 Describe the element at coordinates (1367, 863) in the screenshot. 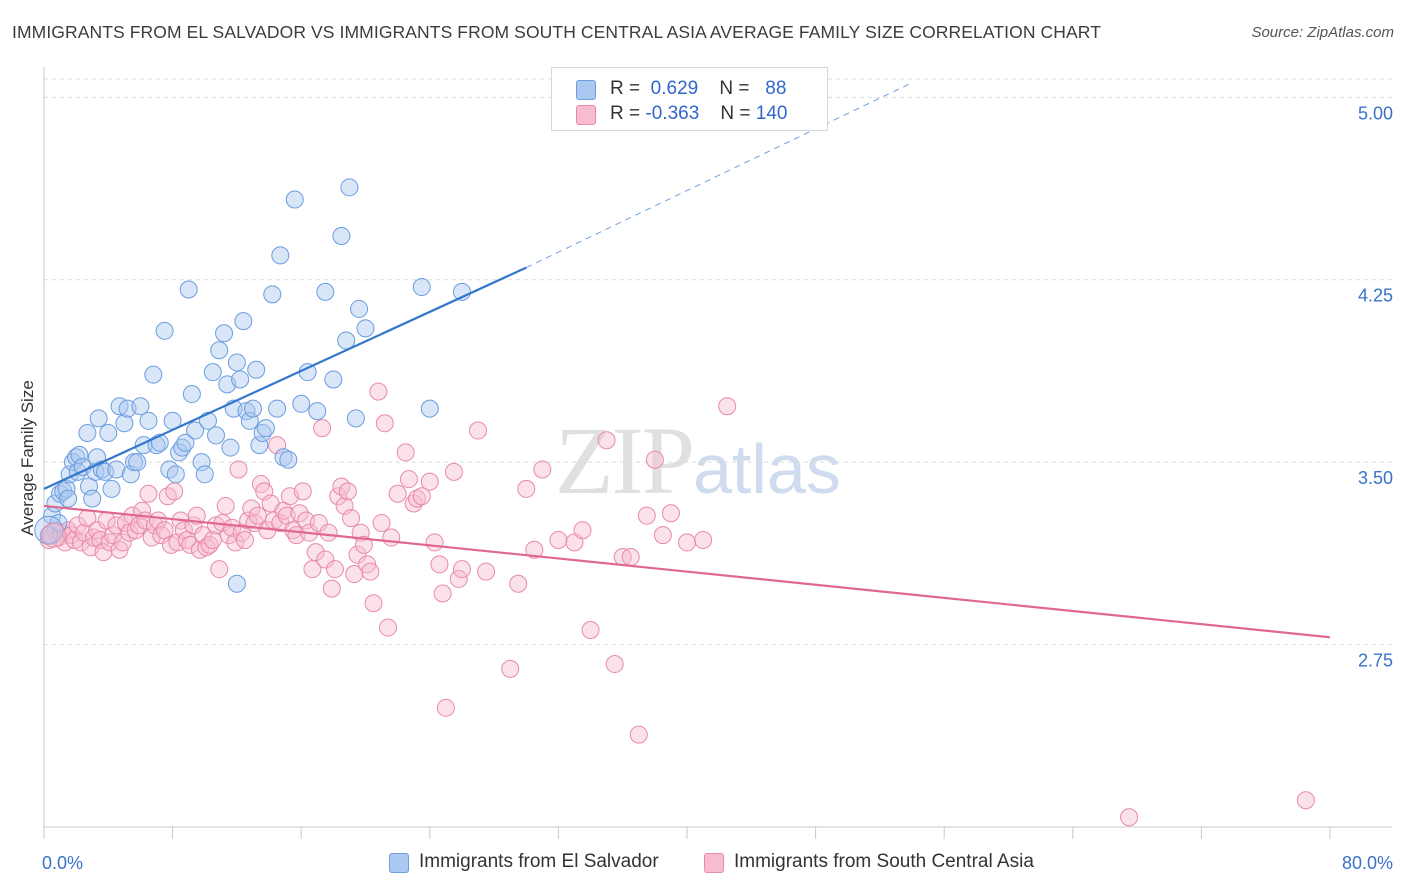

I see `x-tick-label: 80.0%` at that location.